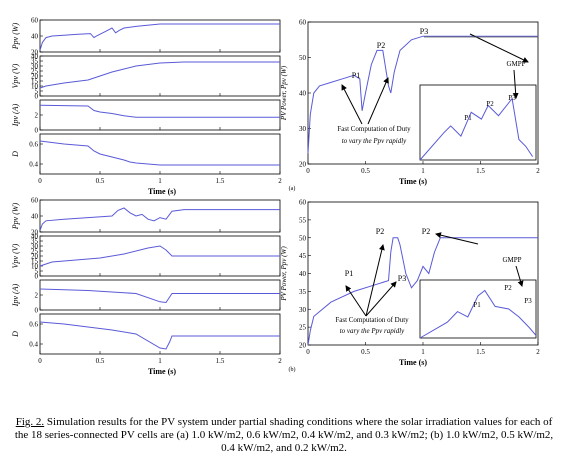  What do you see at coordinates (35, 201) in the screenshot?
I see `b-left-subplot-0-ytick-label: 60` at bounding box center [35, 201].